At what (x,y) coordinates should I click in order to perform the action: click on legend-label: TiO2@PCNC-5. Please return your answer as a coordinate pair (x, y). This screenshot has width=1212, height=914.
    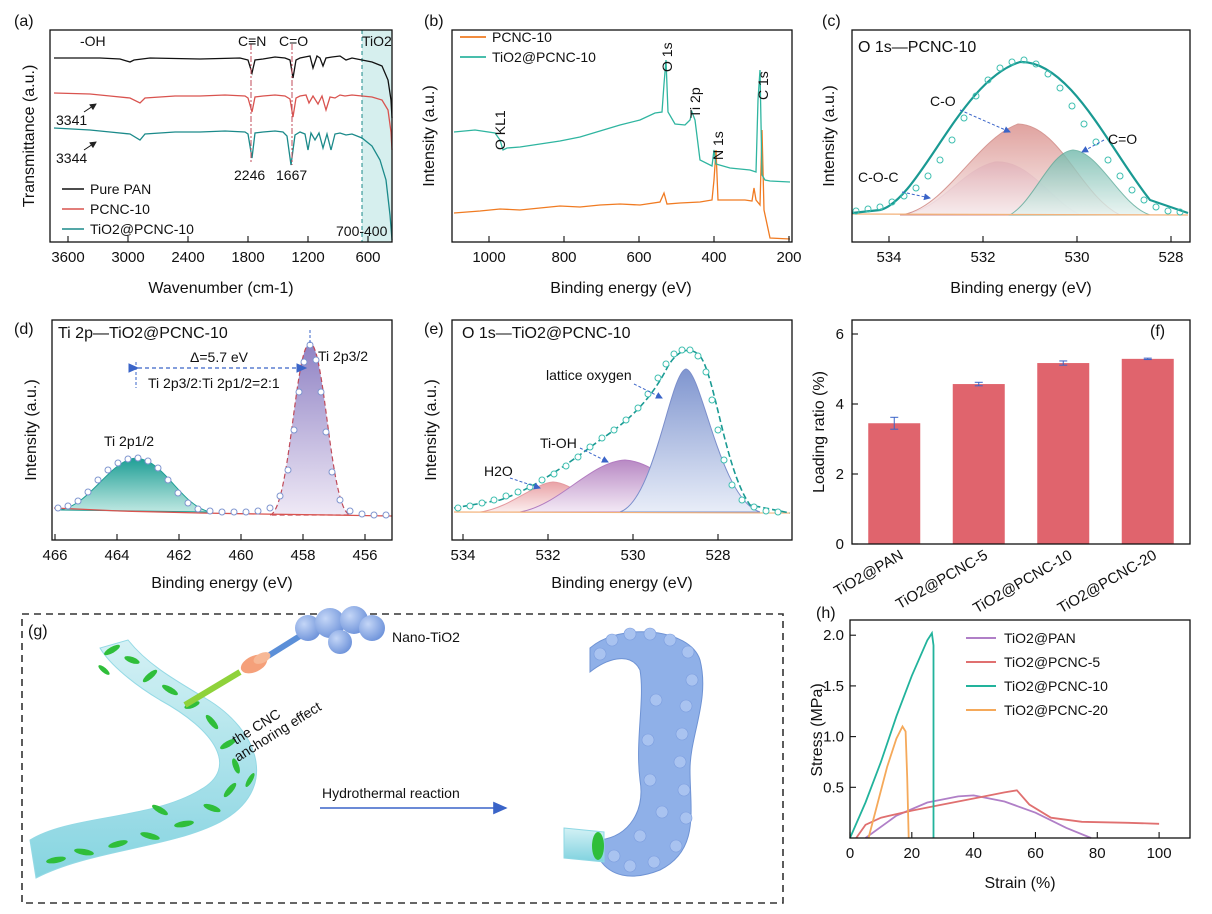
    Looking at the image, I should click on (1052, 662).